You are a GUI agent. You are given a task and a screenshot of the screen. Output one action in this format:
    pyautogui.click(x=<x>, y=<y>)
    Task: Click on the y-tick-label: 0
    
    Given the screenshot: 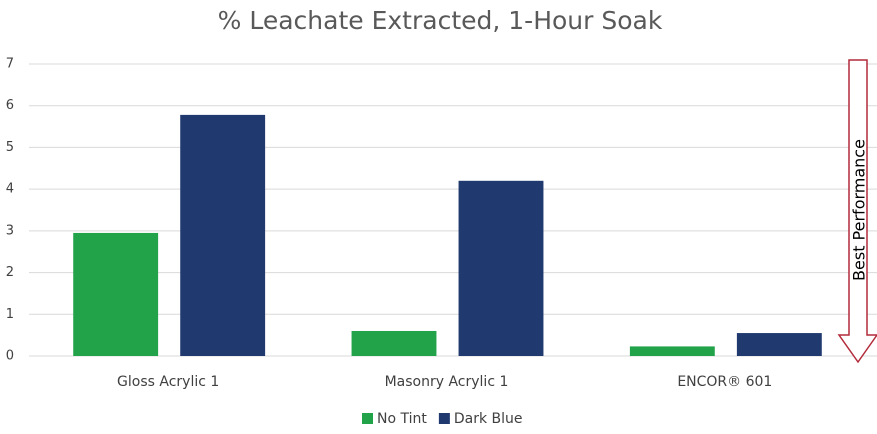 What is the action you would take?
    pyautogui.click(x=10, y=356)
    